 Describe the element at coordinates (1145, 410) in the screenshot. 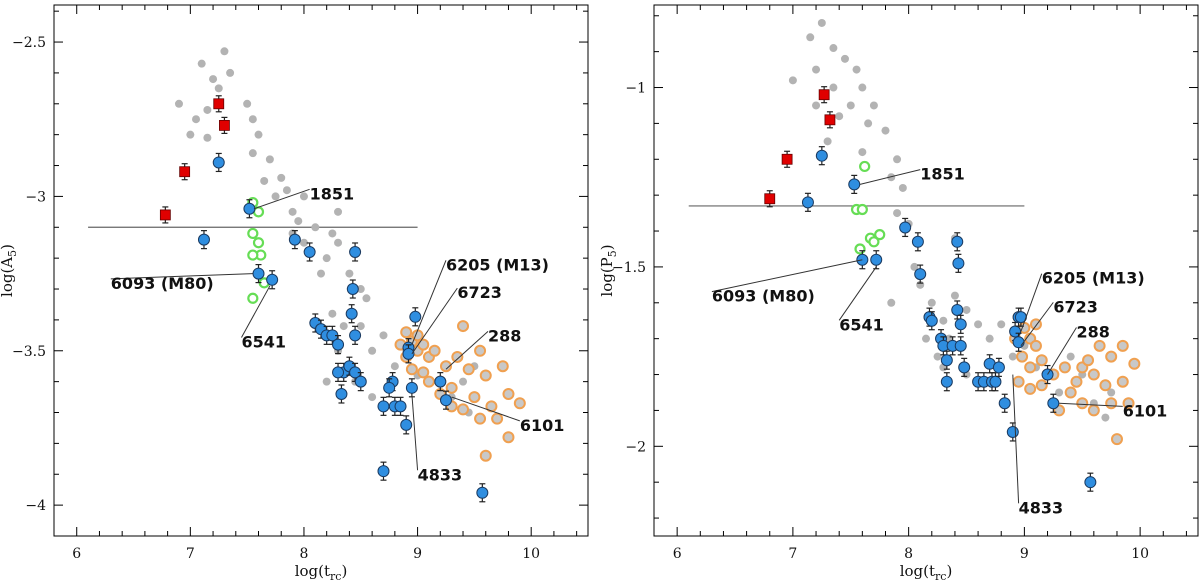

I see `annotation-label: 6101` at that location.